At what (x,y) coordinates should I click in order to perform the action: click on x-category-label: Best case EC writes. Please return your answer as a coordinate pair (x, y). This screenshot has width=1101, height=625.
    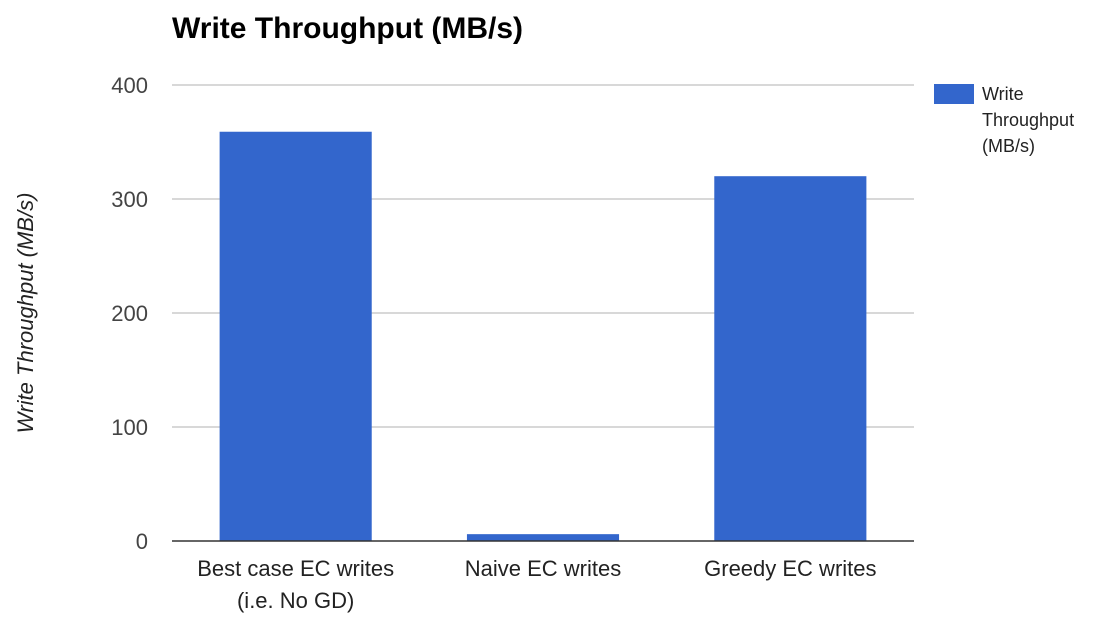
    Looking at the image, I should click on (295, 568).